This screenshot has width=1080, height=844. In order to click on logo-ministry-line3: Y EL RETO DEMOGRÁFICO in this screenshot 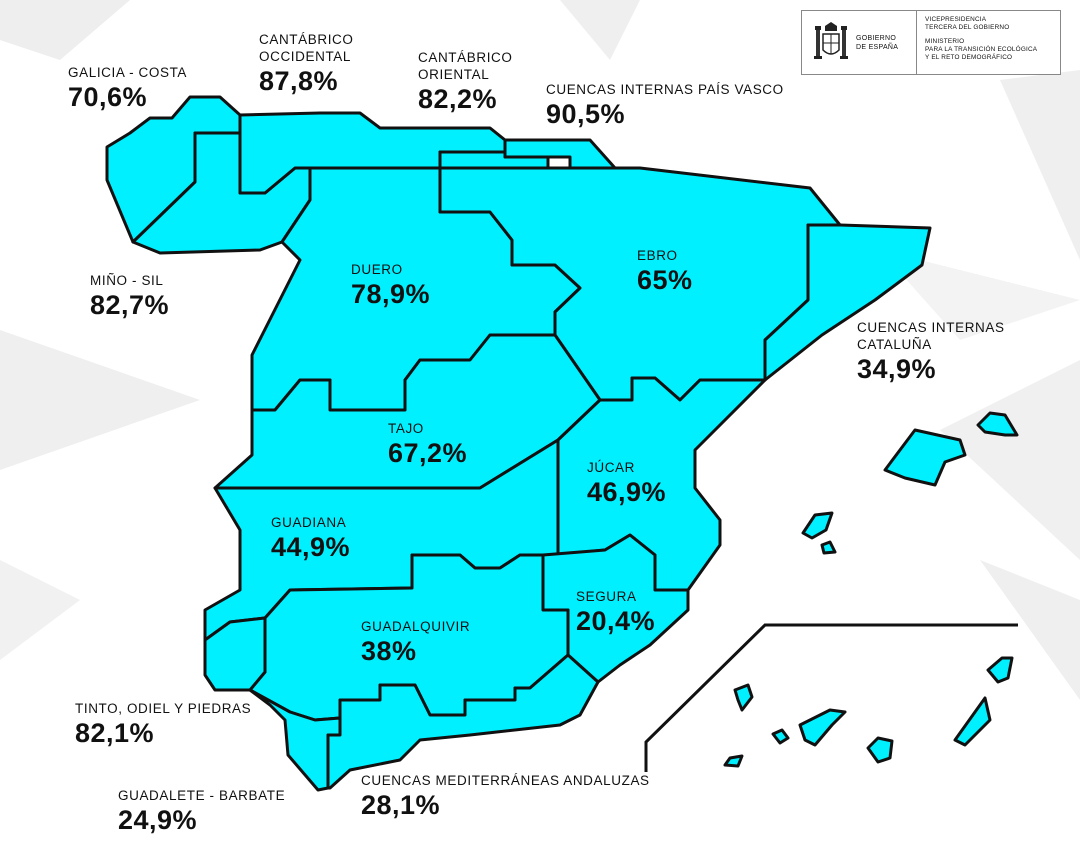, I will do `click(969, 57)`.